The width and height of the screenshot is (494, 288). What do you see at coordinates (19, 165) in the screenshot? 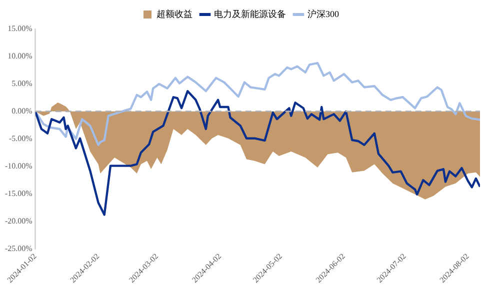
I see `y-tick-label: -10.00%` at bounding box center [19, 165].